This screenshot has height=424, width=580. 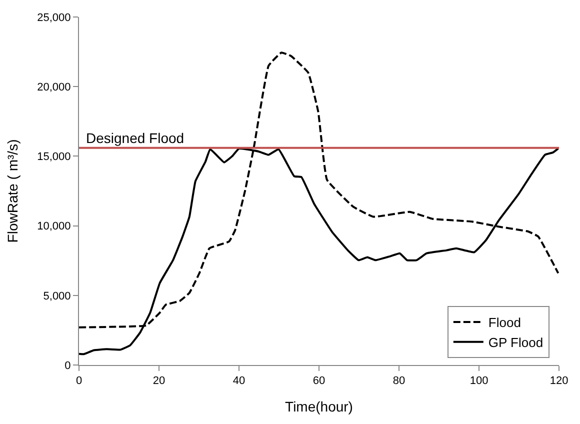 What do you see at coordinates (399, 381) in the screenshot?
I see `x-tick-label: 80` at bounding box center [399, 381].